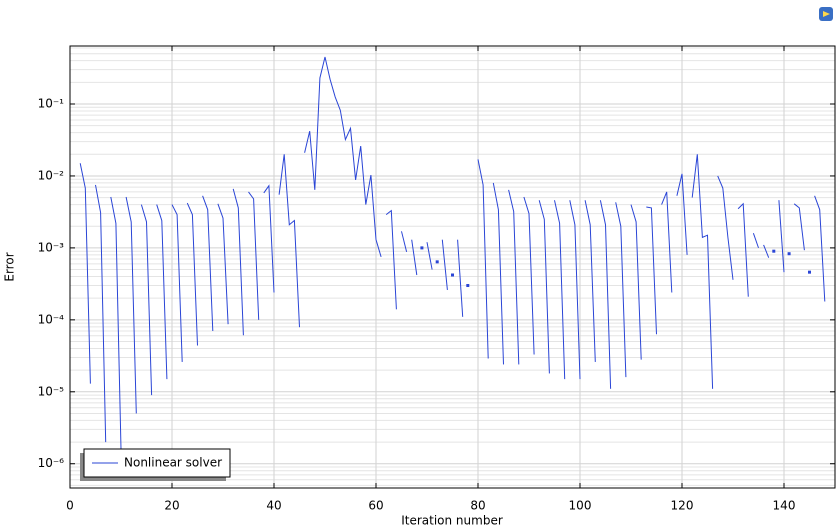 The width and height of the screenshot is (840, 531). Describe the element at coordinates (51, 104) in the screenshot. I see `y-tick-label: 10⁻¹` at that location.